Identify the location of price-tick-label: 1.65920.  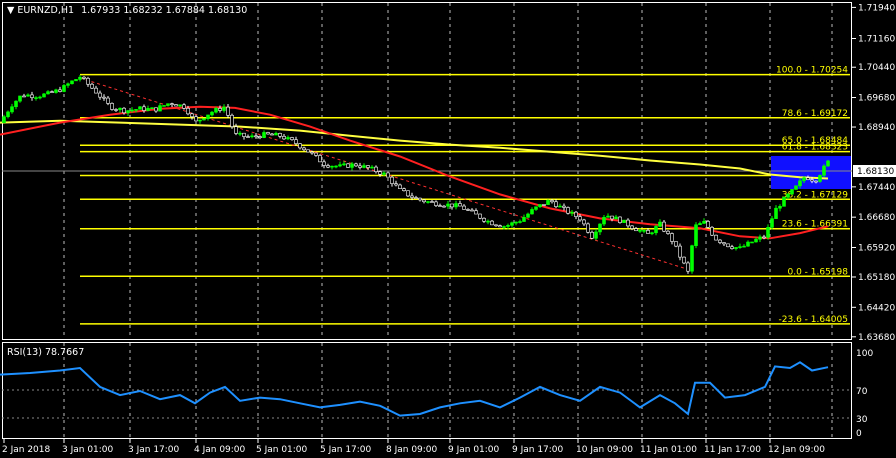
(876, 248).